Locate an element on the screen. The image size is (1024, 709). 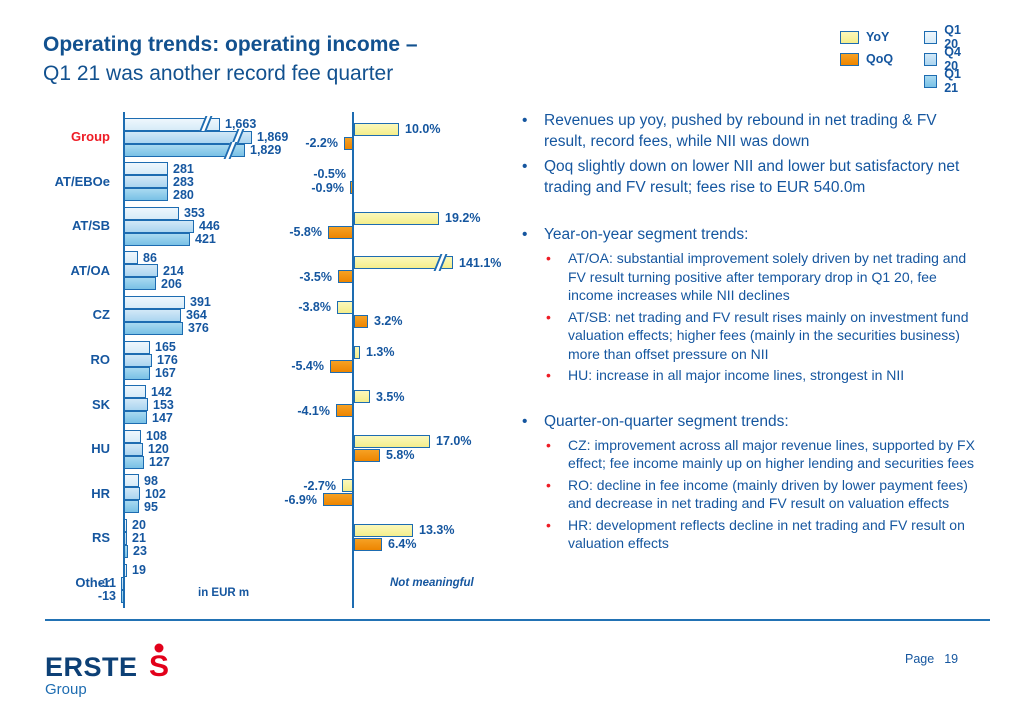
q120-legend-swatch is located at coordinates (931, 37).